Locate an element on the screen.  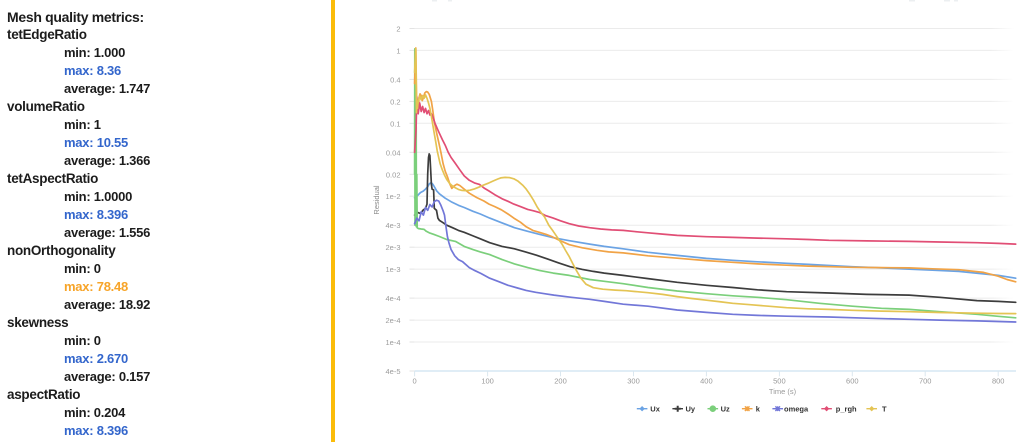
svg-text: 500 is located at coordinates (779, 381).